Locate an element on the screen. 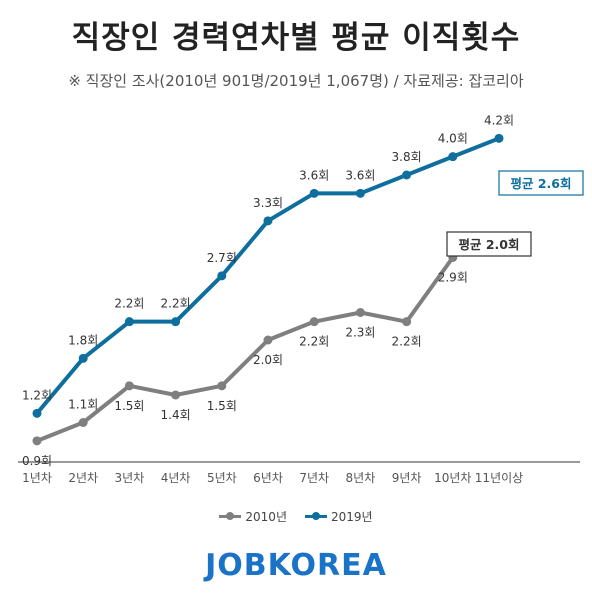 Image resolution: width=592 pixels, height=605 pixels. data-label: 3.3회 is located at coordinates (268, 203).